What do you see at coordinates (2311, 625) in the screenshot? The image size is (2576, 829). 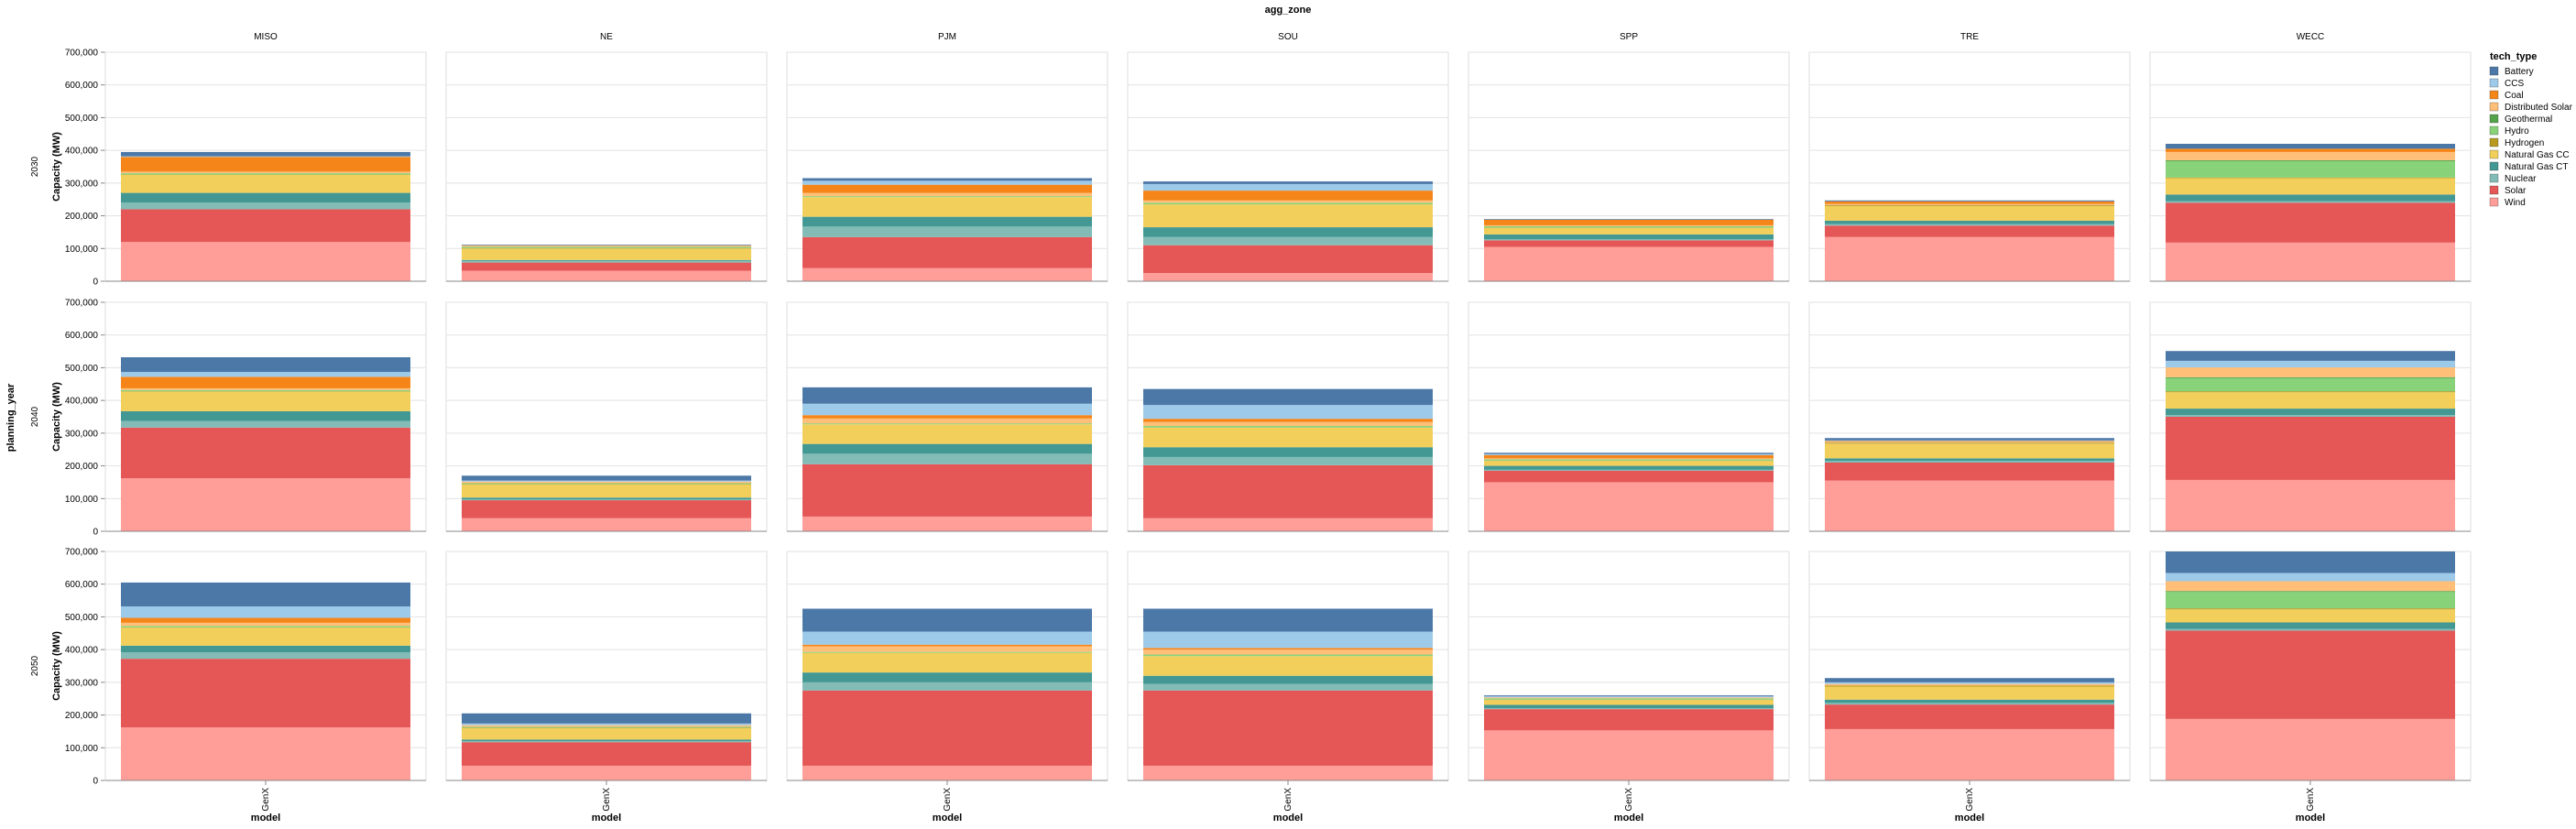 I see `bar-segment-wecc-2050-natural-gas-ct` at bounding box center [2311, 625].